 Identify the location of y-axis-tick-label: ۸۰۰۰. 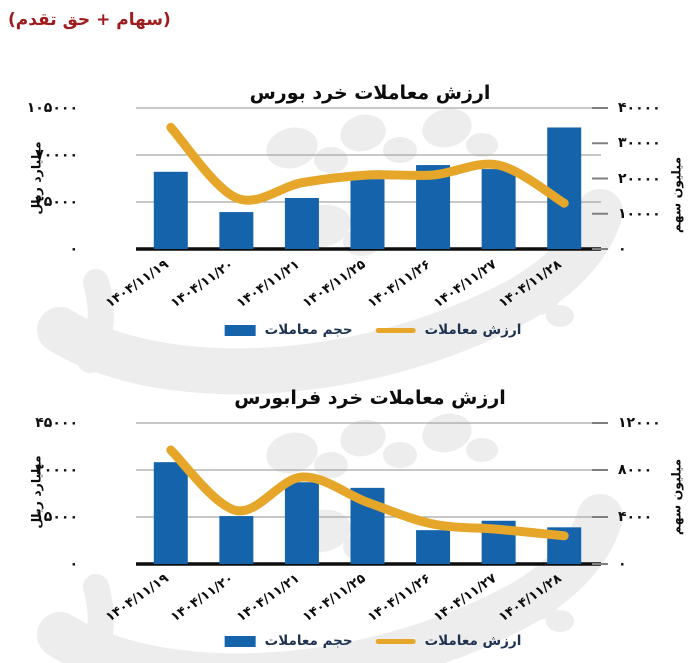
(635, 470).